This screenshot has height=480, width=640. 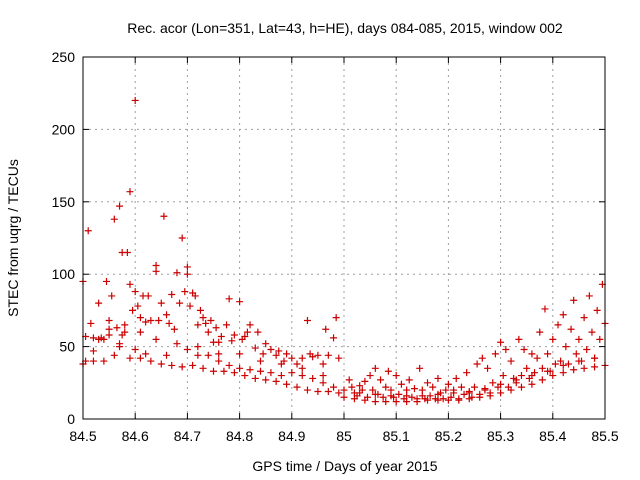 What do you see at coordinates (67, 347) in the screenshot?
I see `y-tick-label: 50` at bounding box center [67, 347].